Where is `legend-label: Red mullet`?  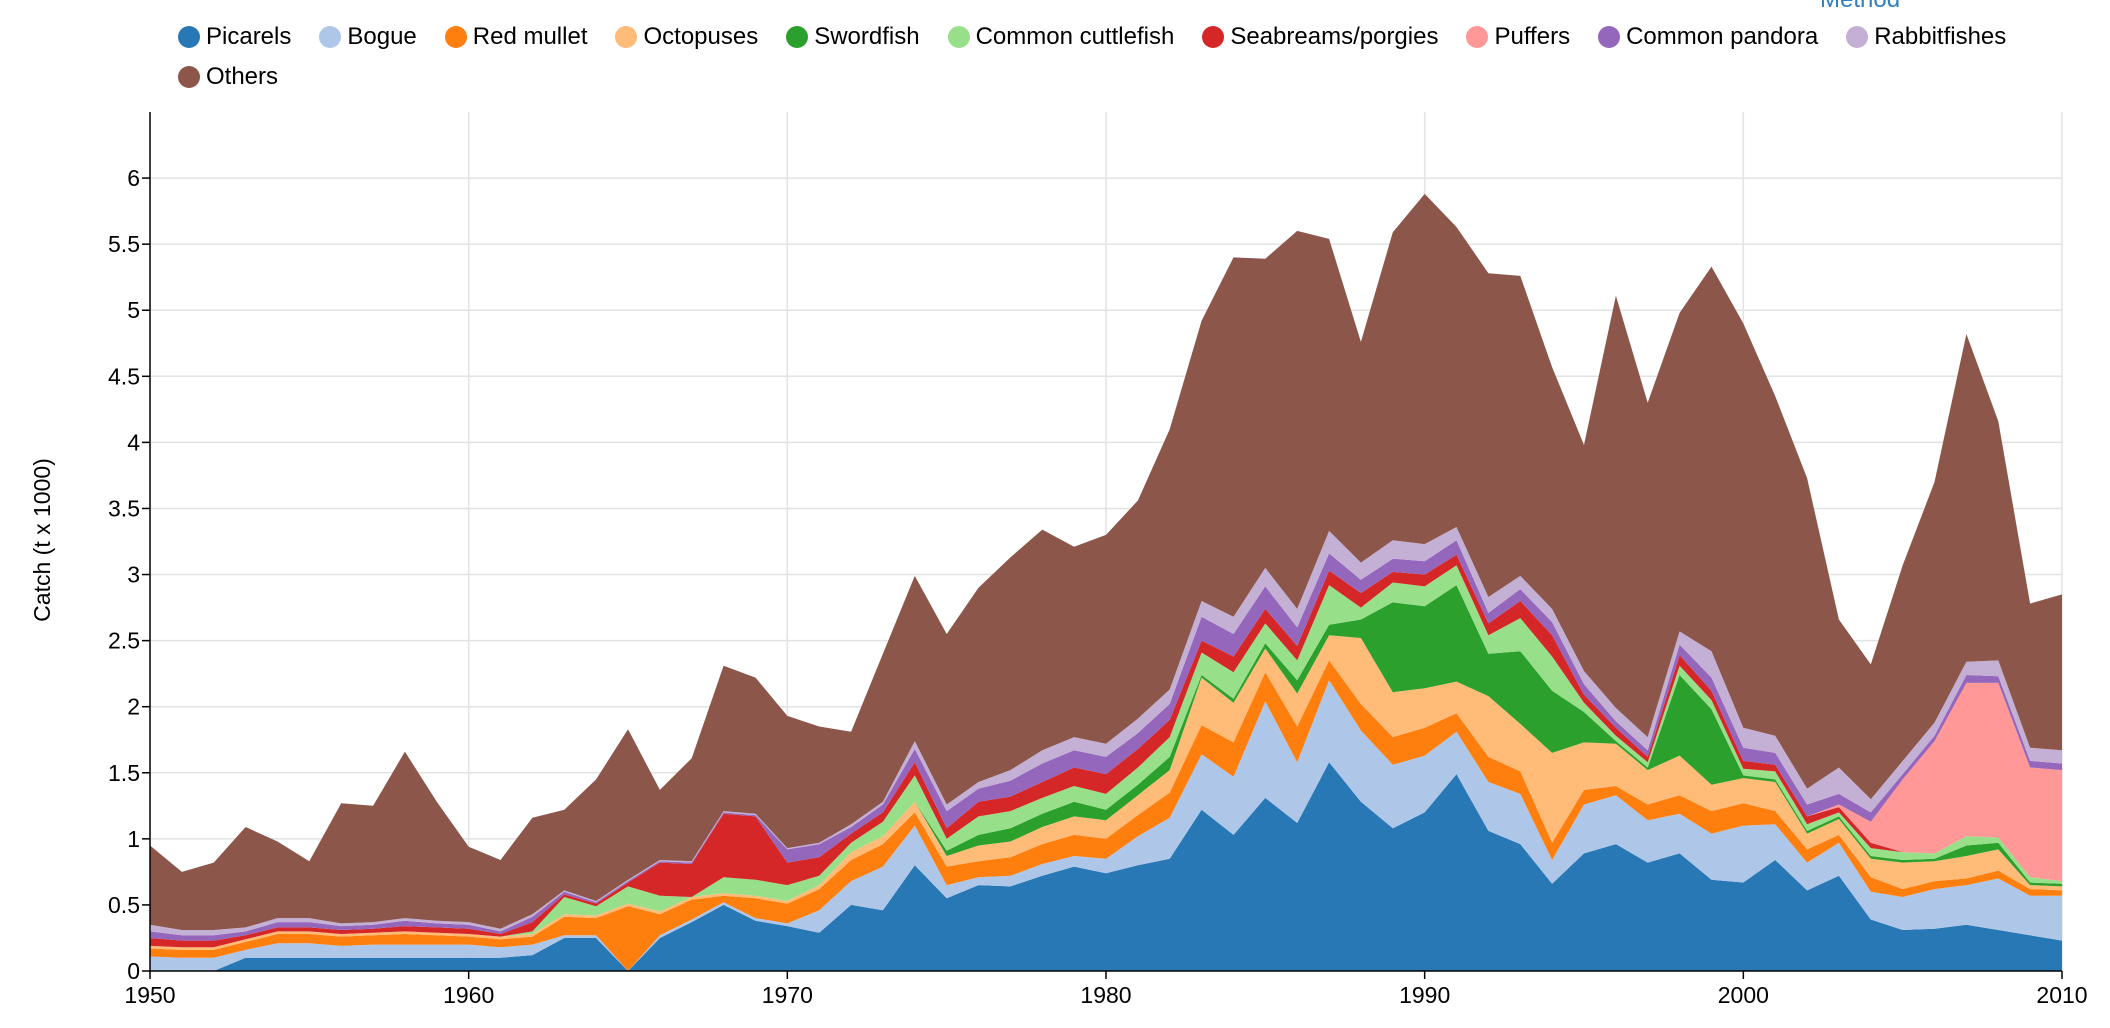 legend-label: Red mullet is located at coordinates (530, 36).